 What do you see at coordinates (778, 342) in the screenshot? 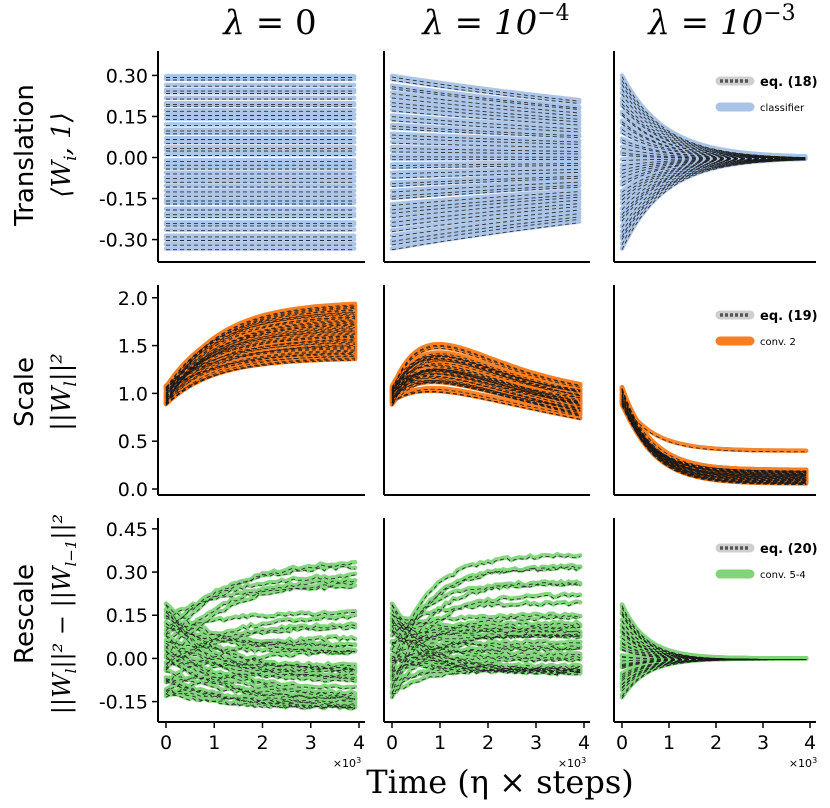
I see `legend-label-solid: conv. 2` at bounding box center [778, 342].